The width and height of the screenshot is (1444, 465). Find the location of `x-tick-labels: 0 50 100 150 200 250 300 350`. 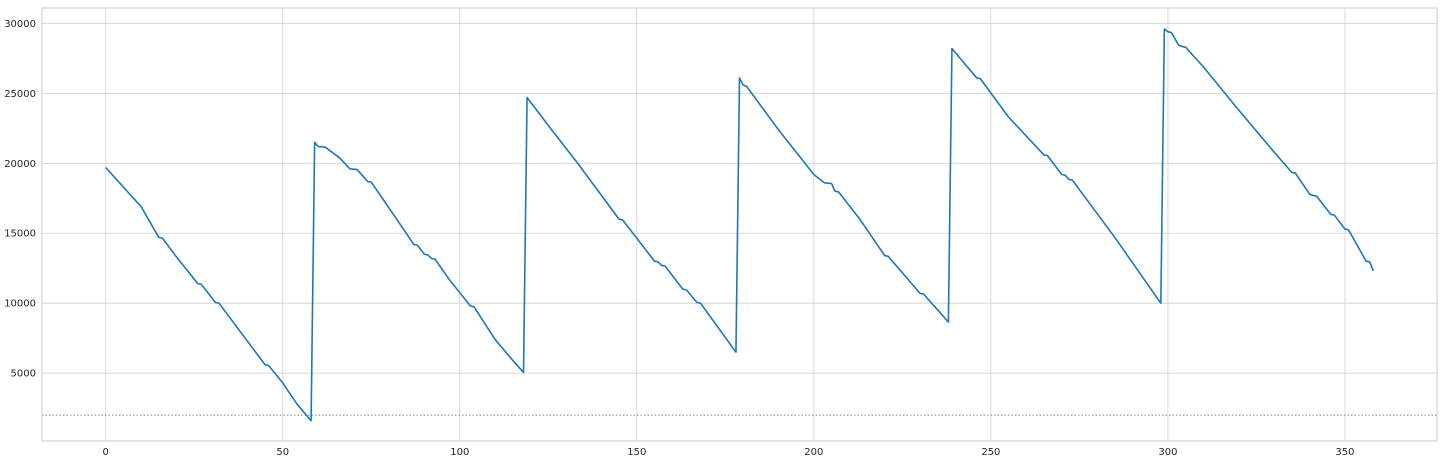

x-tick-labels: 0 50 100 150 200 250 300 350 is located at coordinates (729, 452).